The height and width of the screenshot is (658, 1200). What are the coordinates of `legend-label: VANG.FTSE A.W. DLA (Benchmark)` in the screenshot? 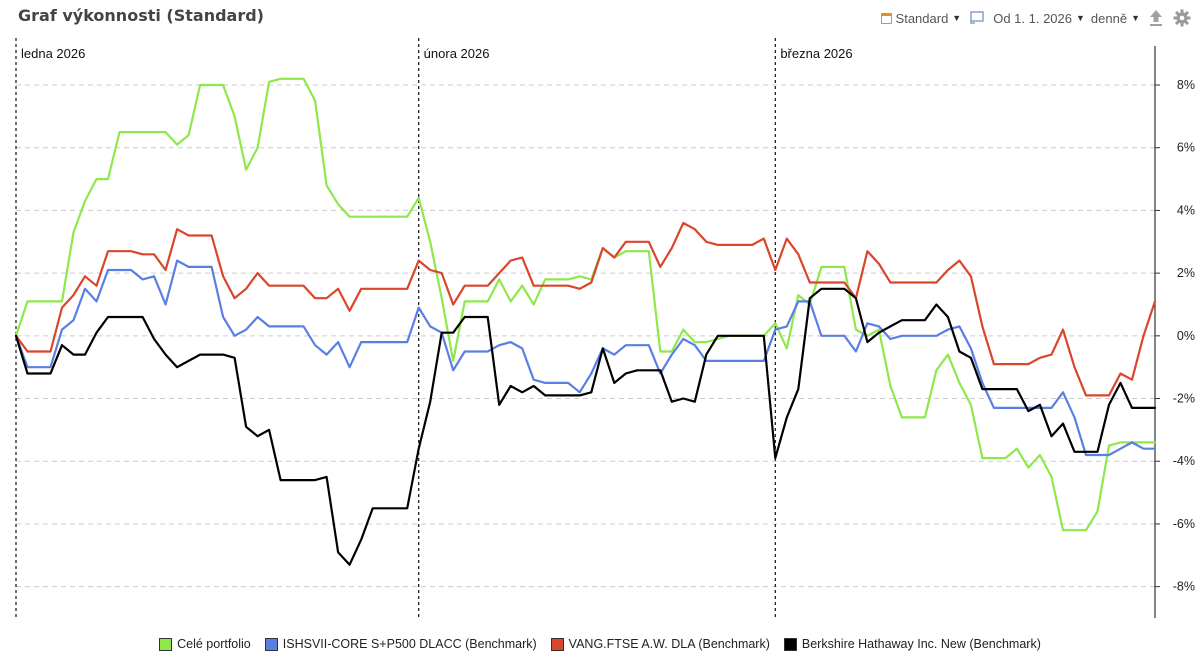 It's located at (669, 644).